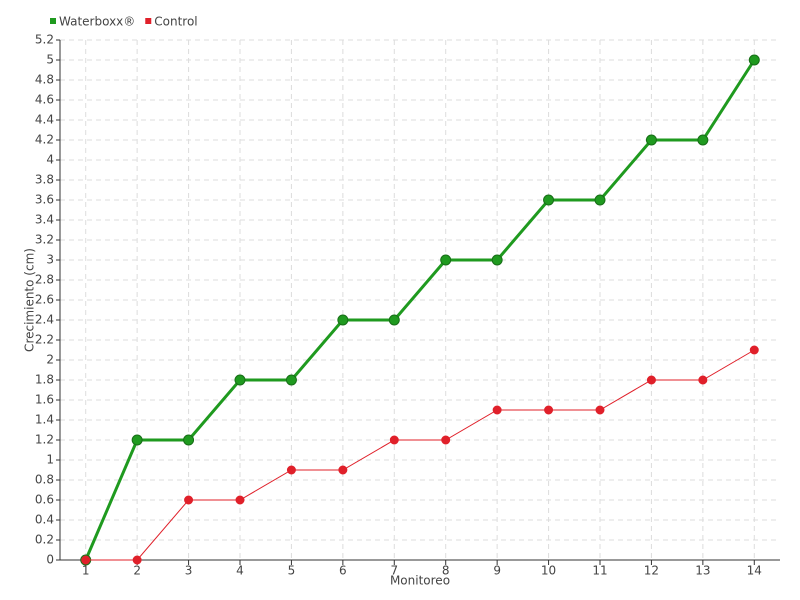 Image resolution: width=800 pixels, height=600 pixels. I want to click on y-tick-label: 5.2, so click(44, 40).